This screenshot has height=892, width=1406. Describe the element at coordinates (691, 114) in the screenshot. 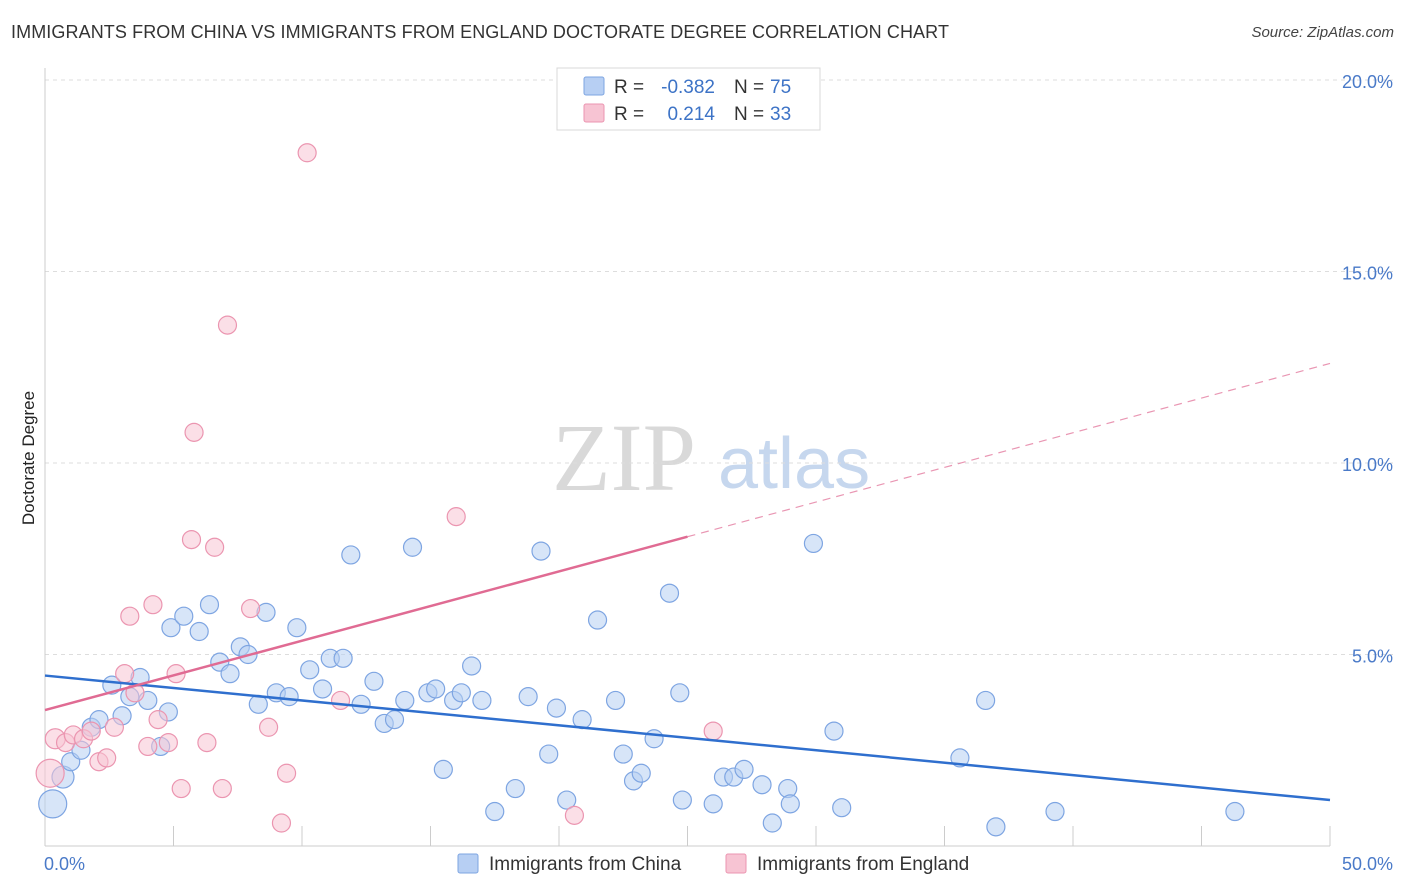

I see `legend-r-value-england: 0.214` at that location.